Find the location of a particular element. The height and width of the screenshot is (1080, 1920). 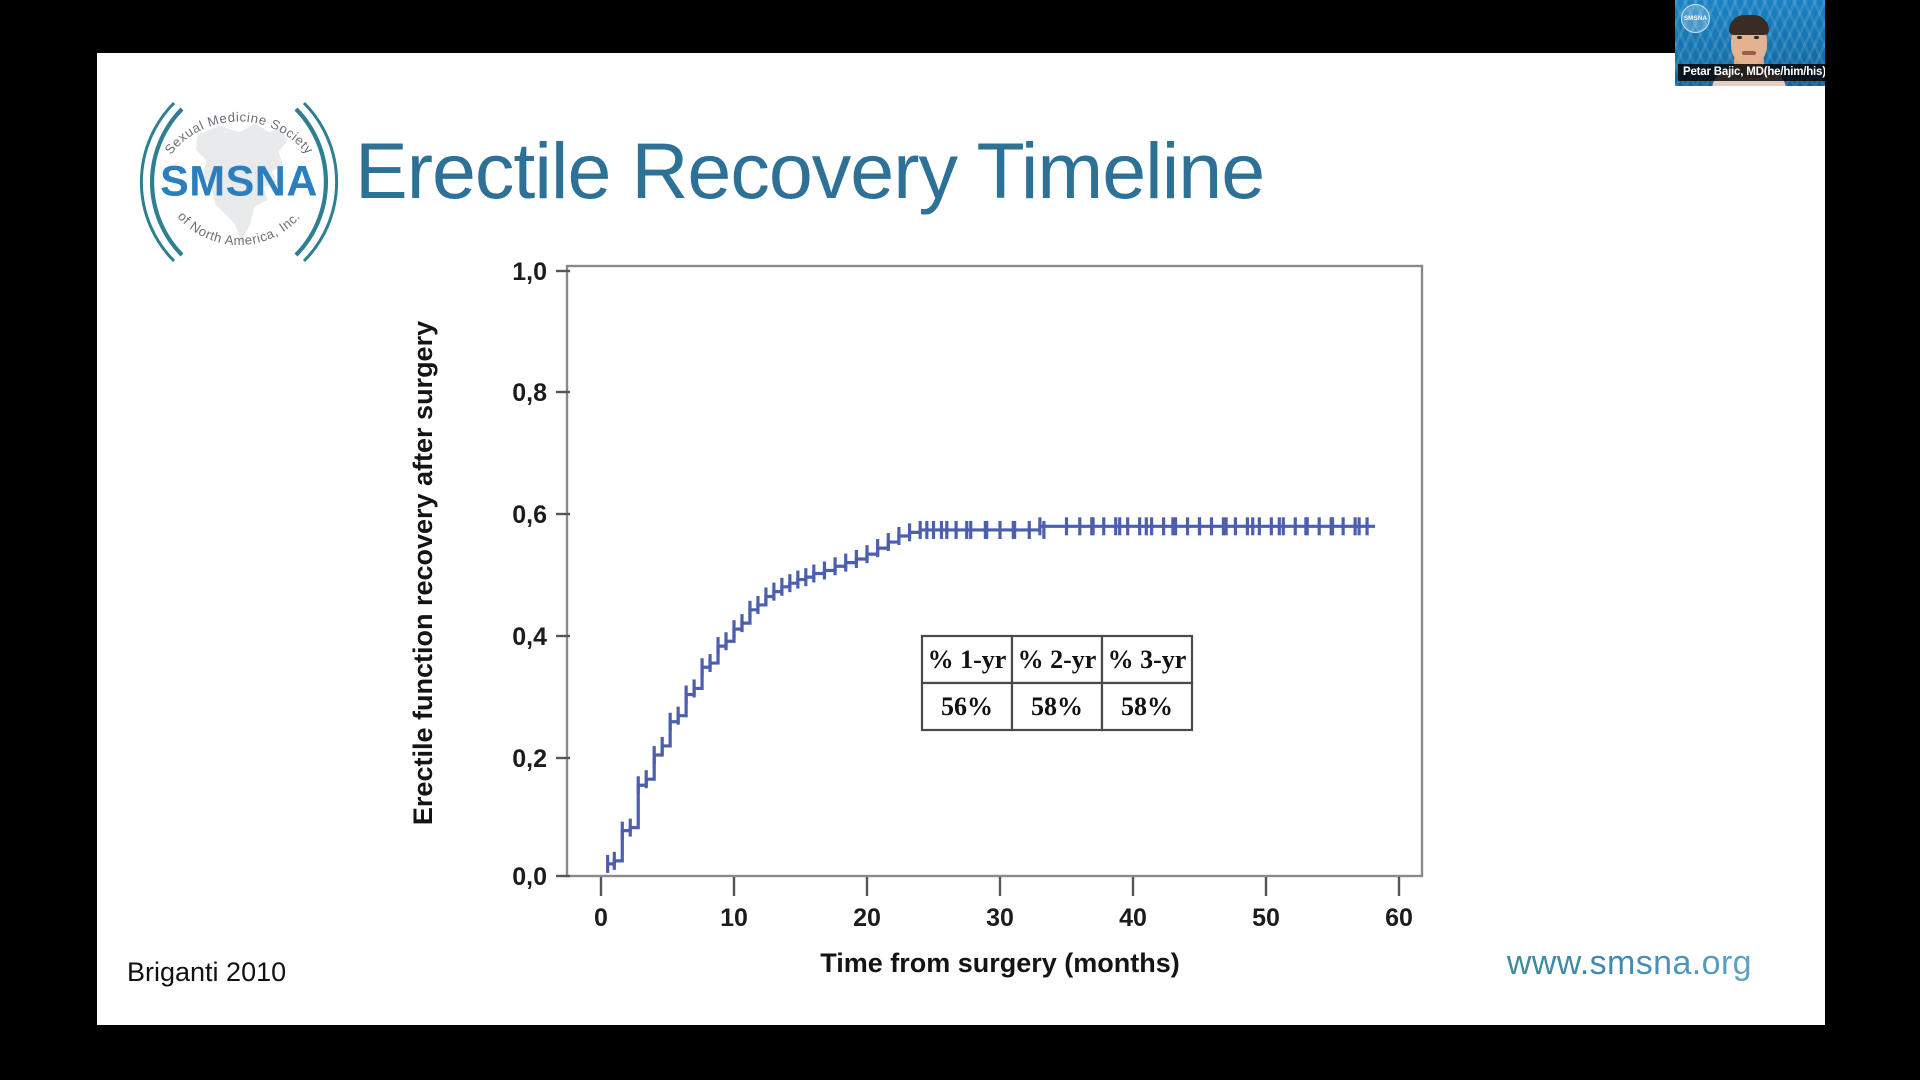

km-censor-marks is located at coordinates (987, 695).